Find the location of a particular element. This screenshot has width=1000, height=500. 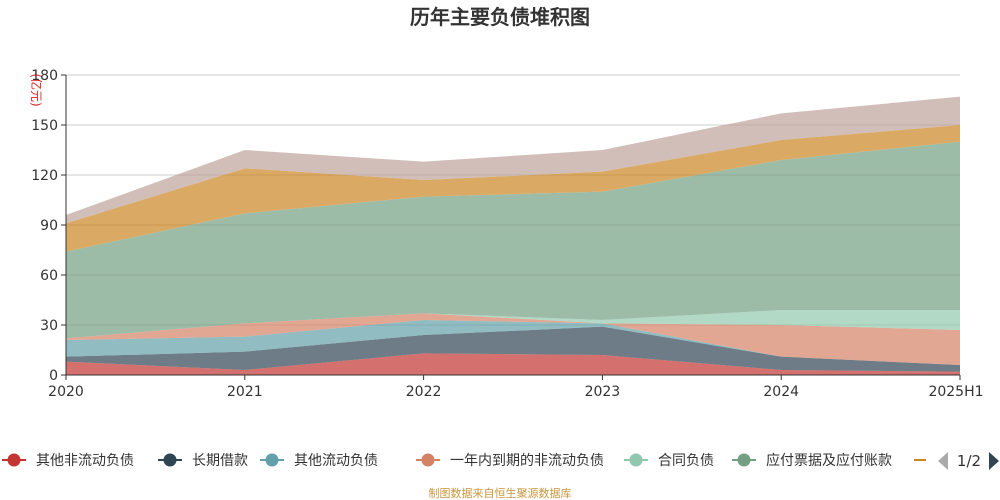

legend-item-5: 应付票据及应付账款 is located at coordinates (812, 460).